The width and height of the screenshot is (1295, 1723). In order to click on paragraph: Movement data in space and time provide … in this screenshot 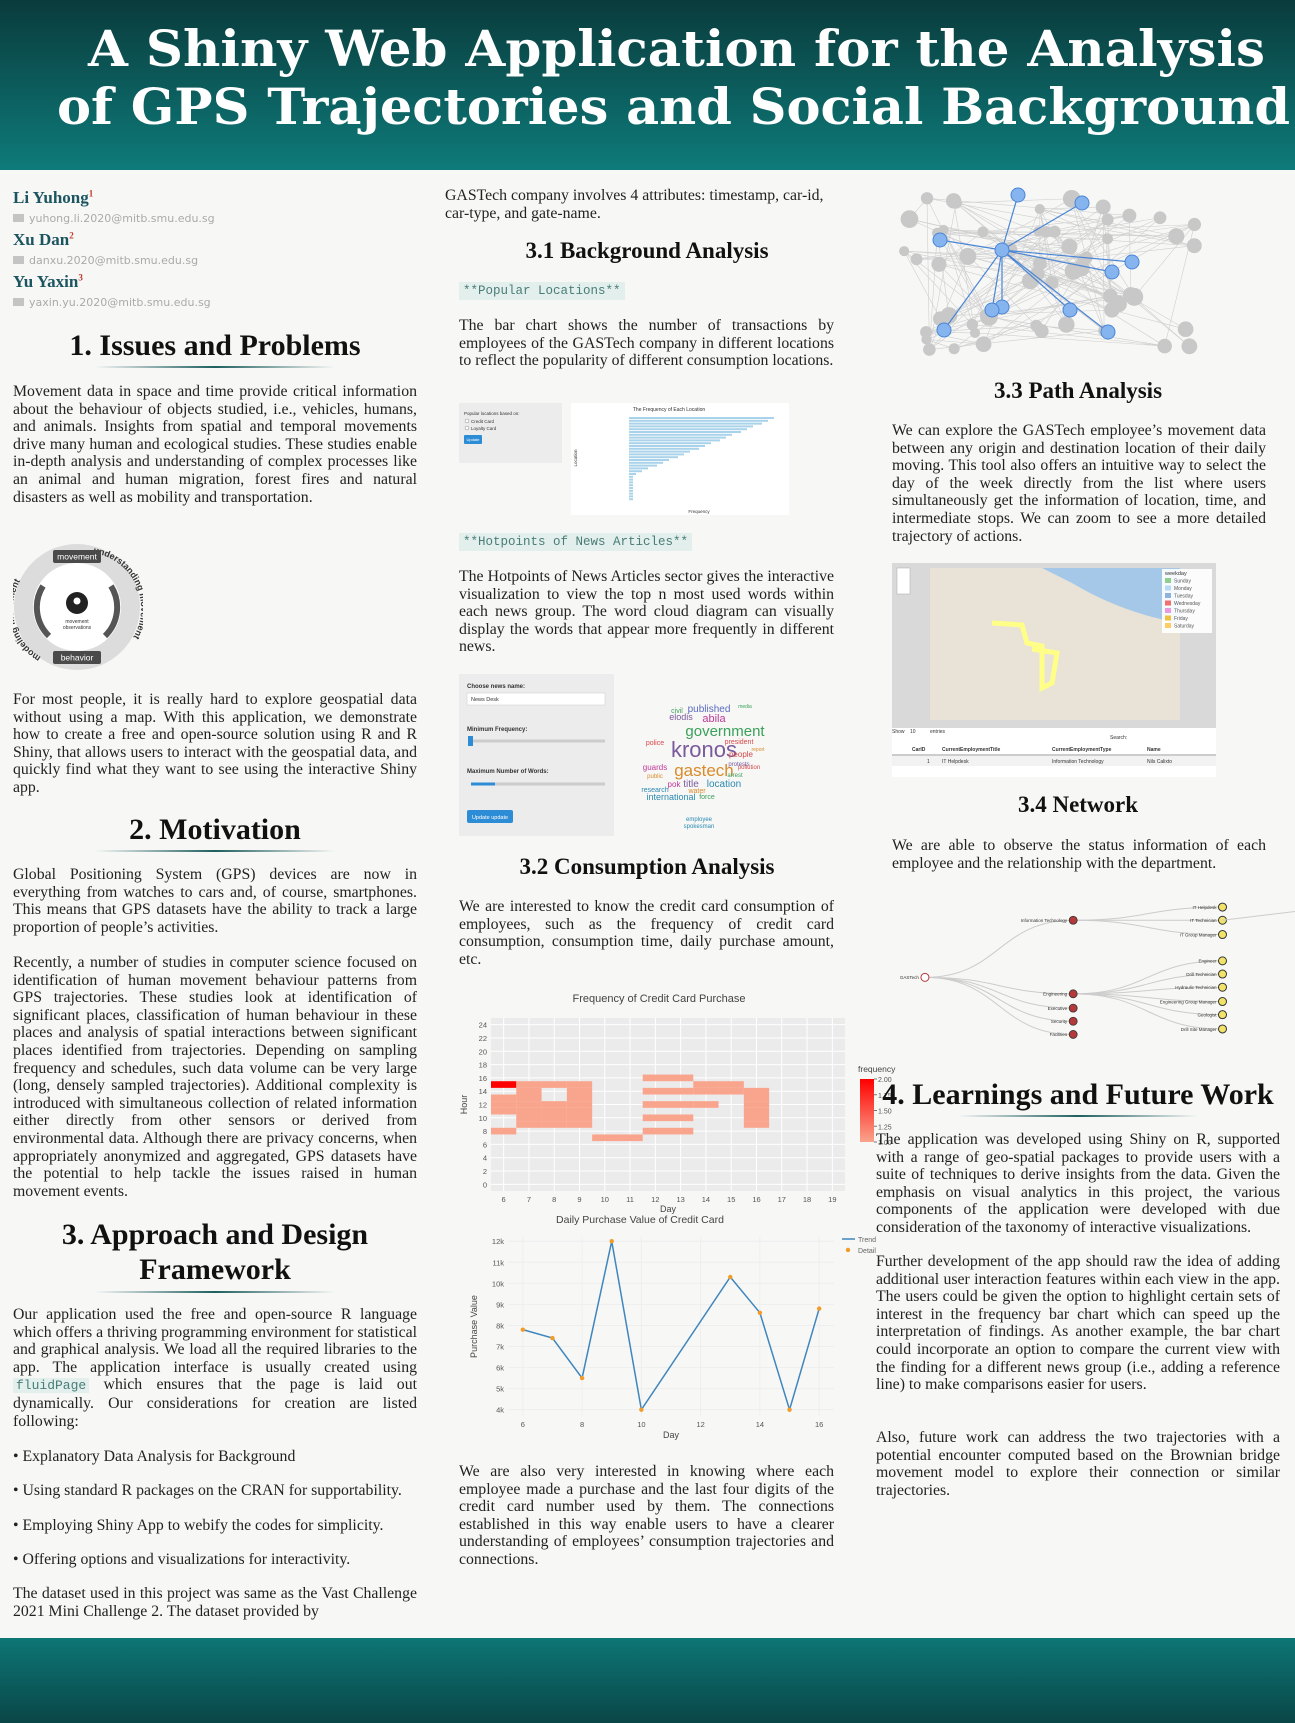, I will do `click(215, 444)`.